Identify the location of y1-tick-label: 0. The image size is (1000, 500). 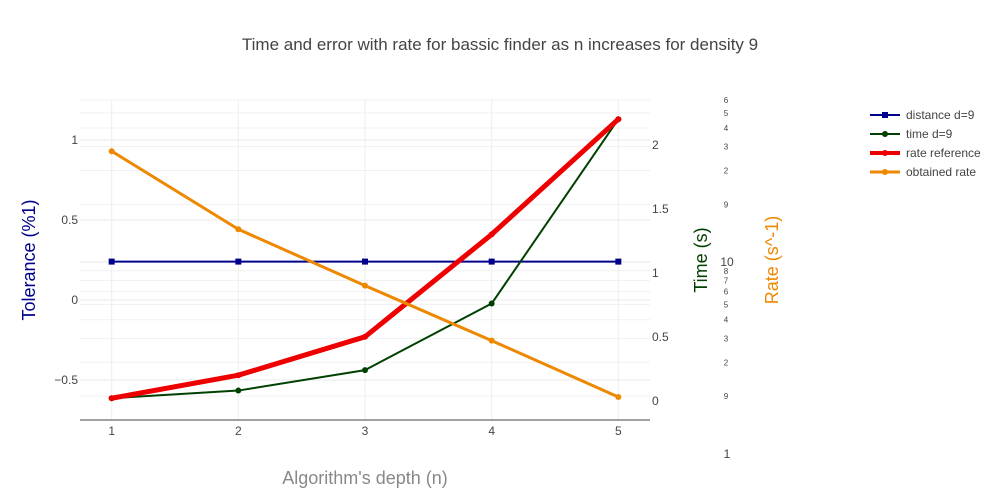
(74, 300).